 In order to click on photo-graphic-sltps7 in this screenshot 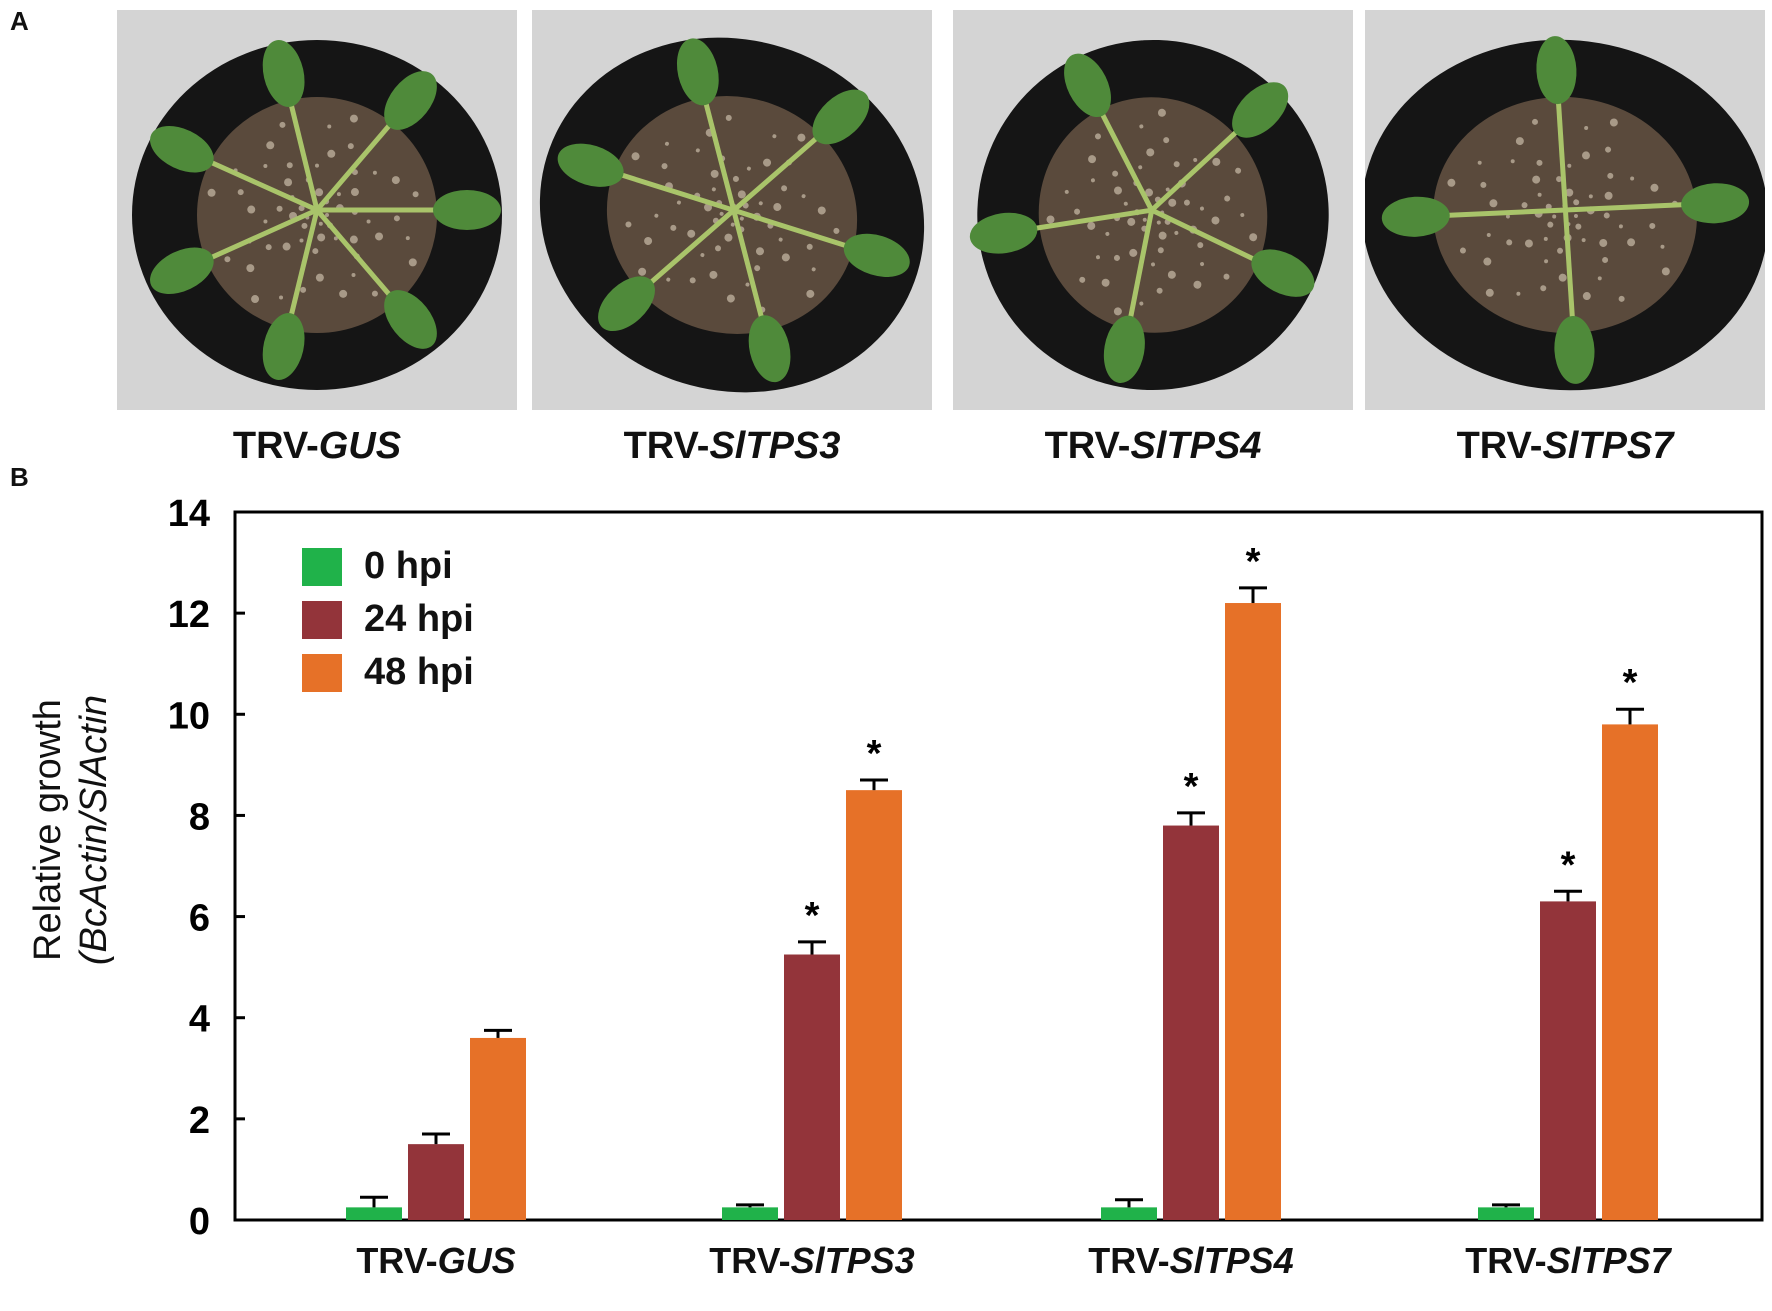, I will do `click(1565, 210)`.